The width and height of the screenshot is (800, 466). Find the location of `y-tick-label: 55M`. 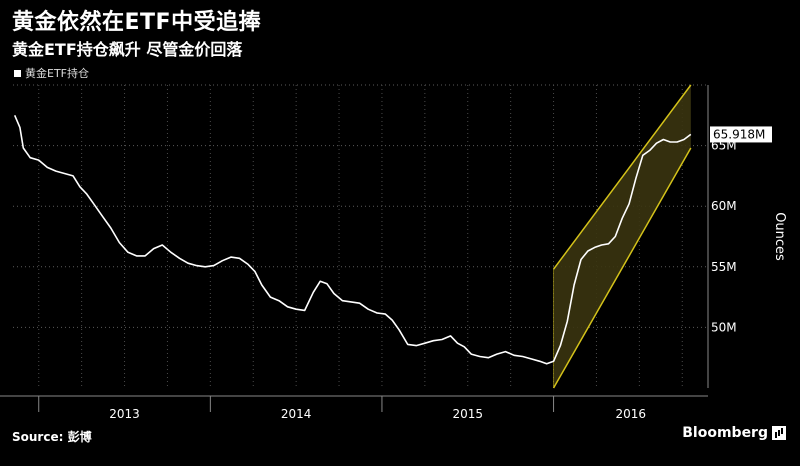

y-tick-label: 55M is located at coordinates (724, 267).